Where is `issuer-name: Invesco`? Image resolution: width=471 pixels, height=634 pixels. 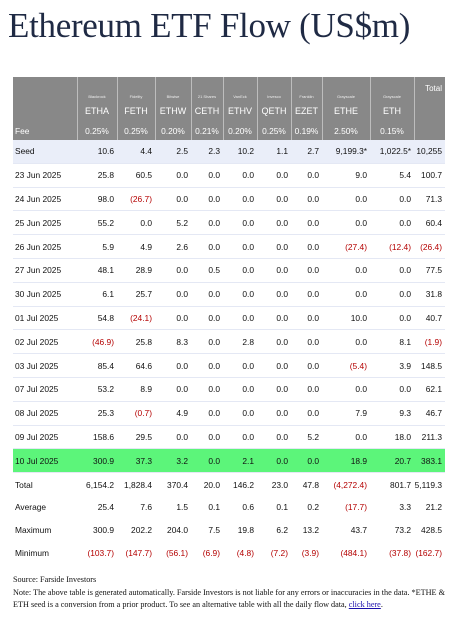
issuer-name: Invesco is located at coordinates (273, 89).